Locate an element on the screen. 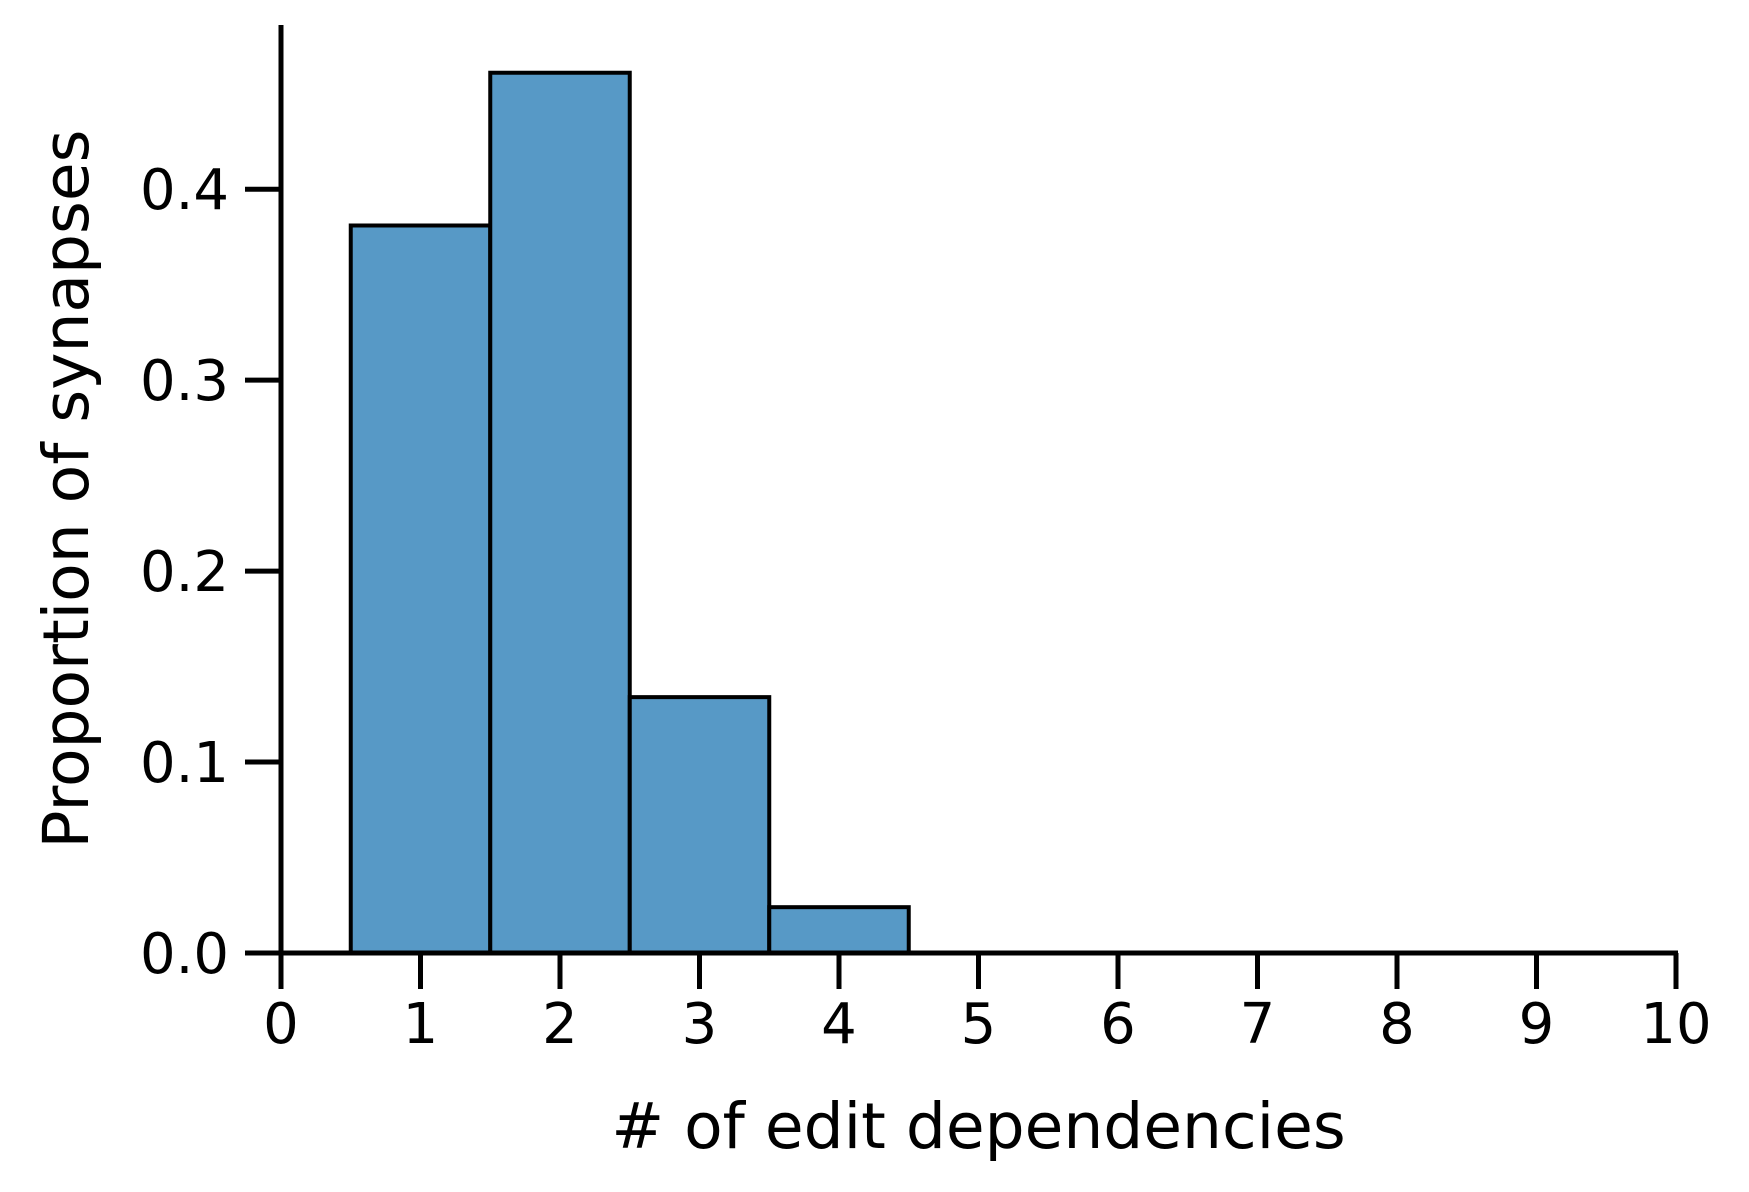 This screenshot has width=1749, height=1192. y-tick-label: 0.1 is located at coordinates (184, 763).